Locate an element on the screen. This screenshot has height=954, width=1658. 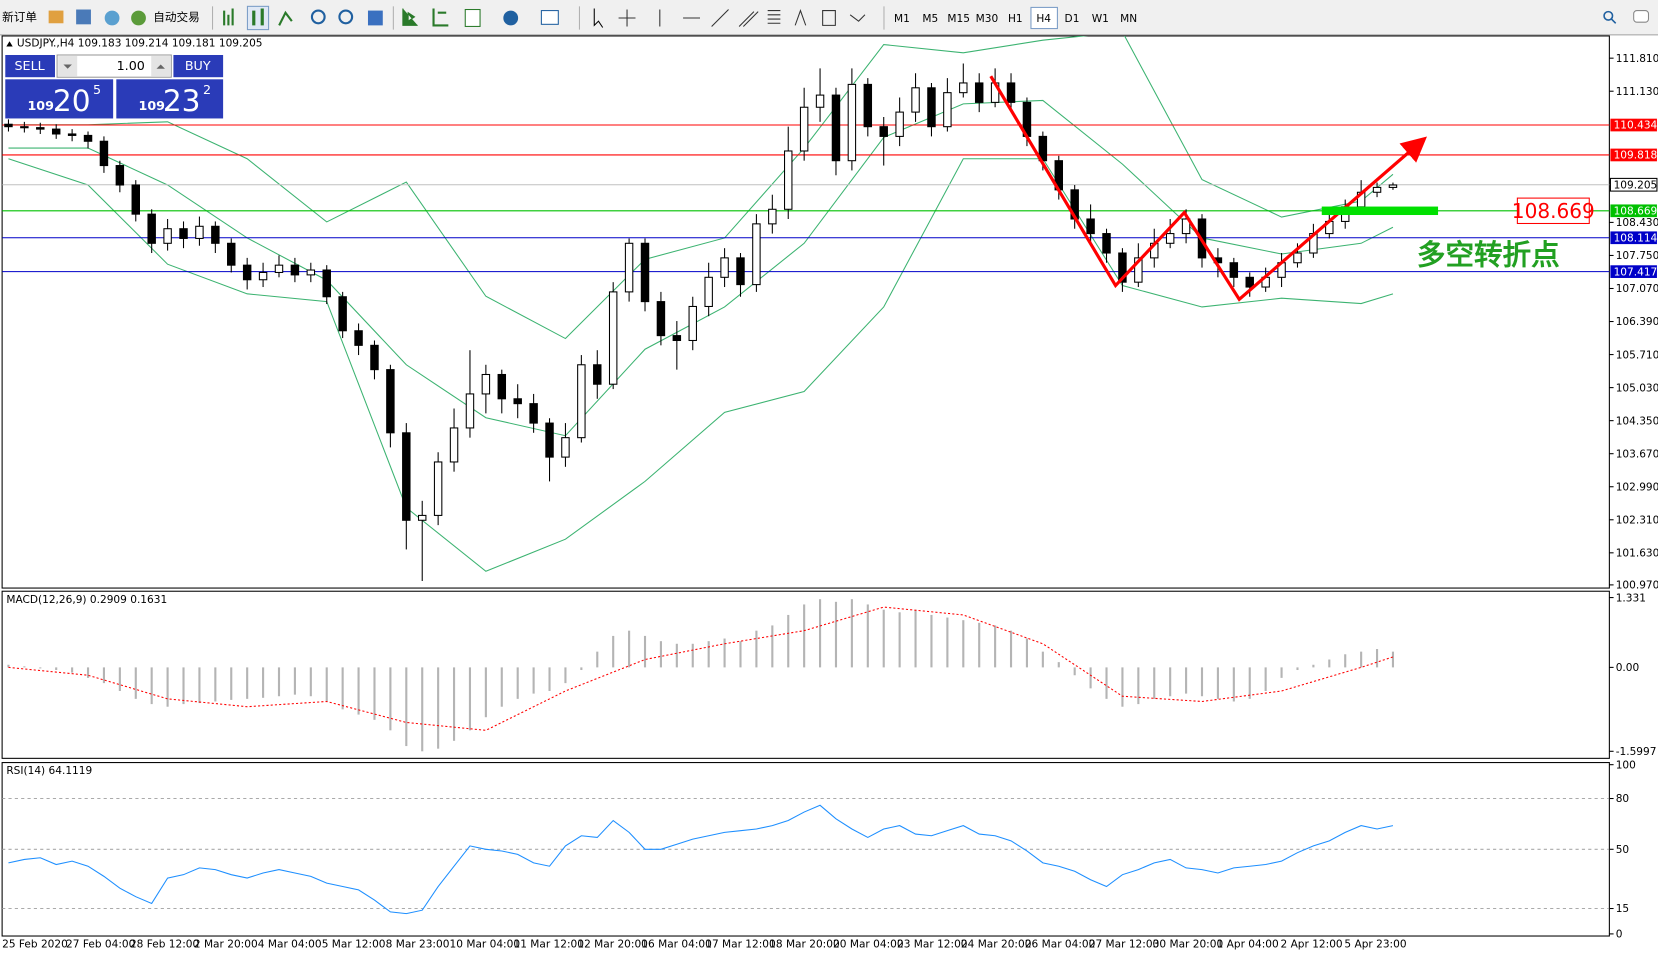
timeframe-button: H1 is located at coordinates (1015, 19).